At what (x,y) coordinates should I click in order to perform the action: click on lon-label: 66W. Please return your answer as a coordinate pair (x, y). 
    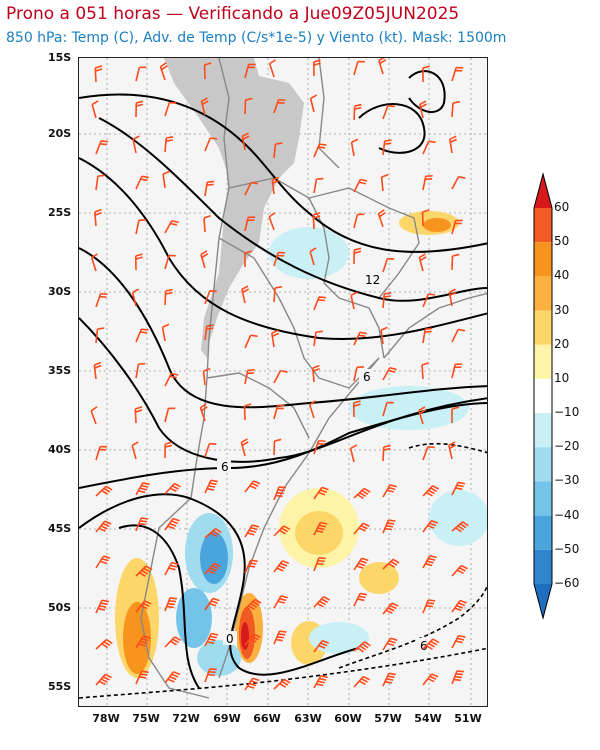
    Looking at the image, I should click on (267, 718).